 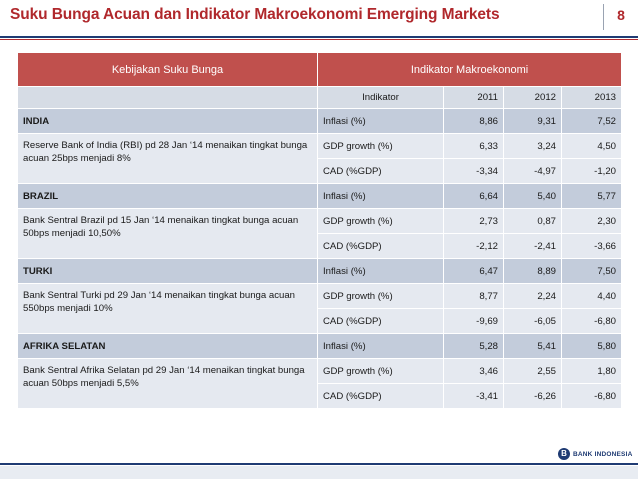 What do you see at coordinates (167, 97) in the screenshot?
I see `subheader-blank` at bounding box center [167, 97].